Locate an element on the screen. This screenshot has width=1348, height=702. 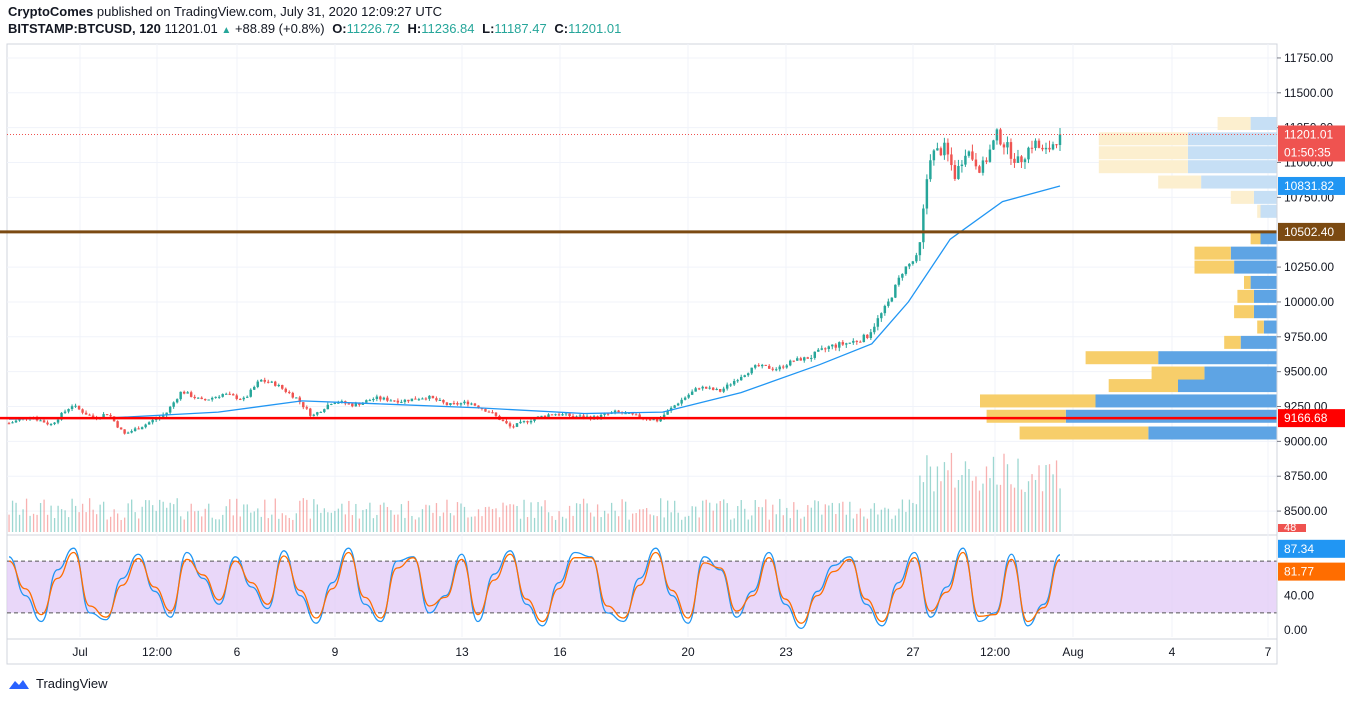
time-tick-label: 9 is located at coordinates (335, 652).